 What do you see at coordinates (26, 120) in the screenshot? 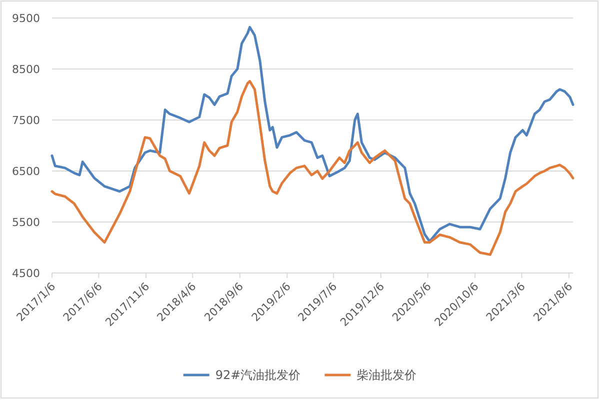
I see `y-tick-label: 7500` at bounding box center [26, 120].